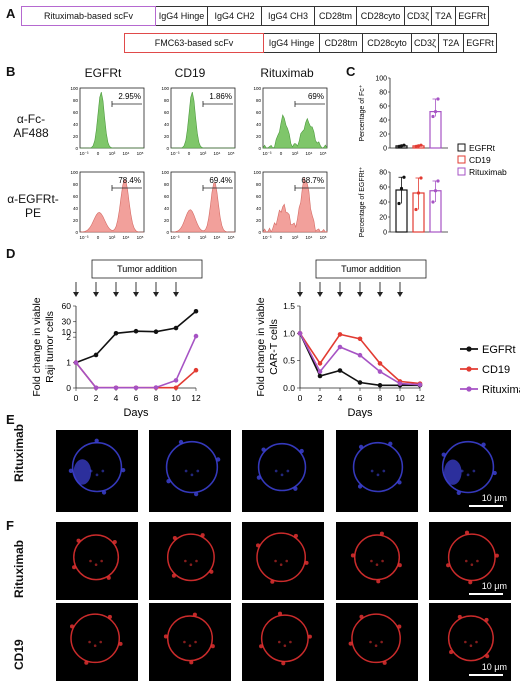  I want to click on micrograph-panel: 10 μm, so click(470, 471).